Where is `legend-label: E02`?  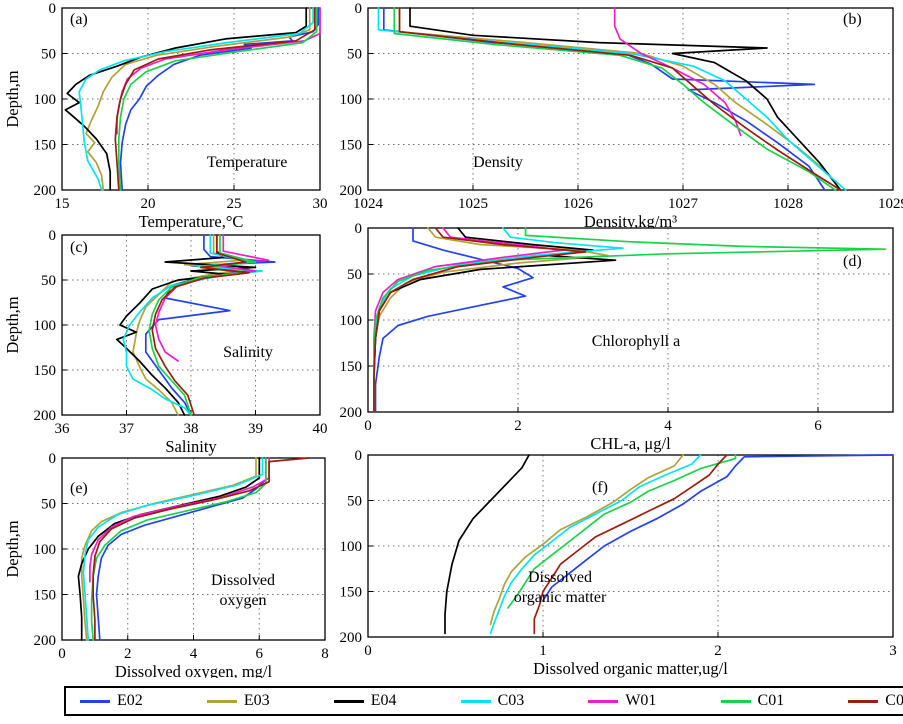 legend-label: E02 is located at coordinates (130, 700).